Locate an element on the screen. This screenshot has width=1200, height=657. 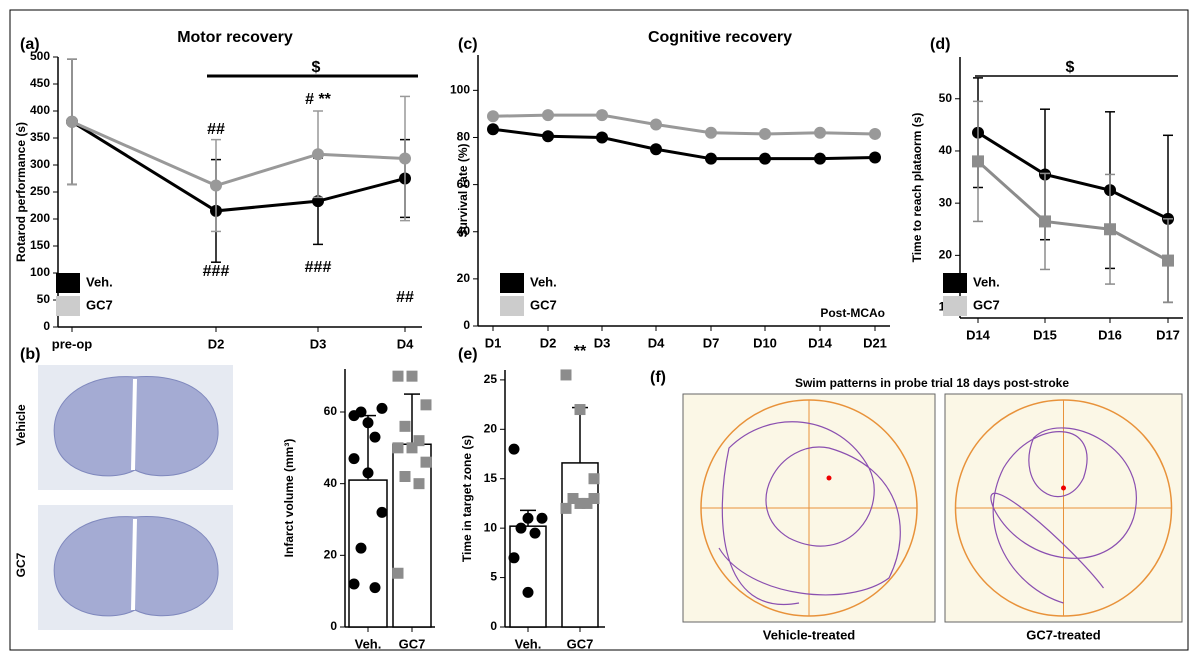
y-tick-label: 200 is located at coordinates (40, 218).